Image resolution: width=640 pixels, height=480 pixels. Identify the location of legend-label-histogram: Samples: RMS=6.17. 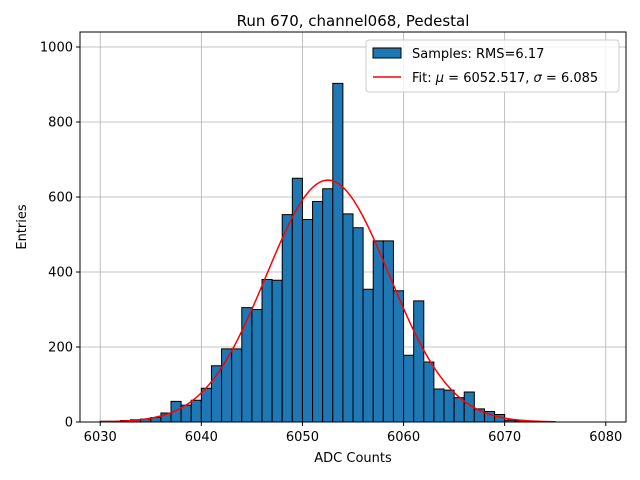
(478, 54).